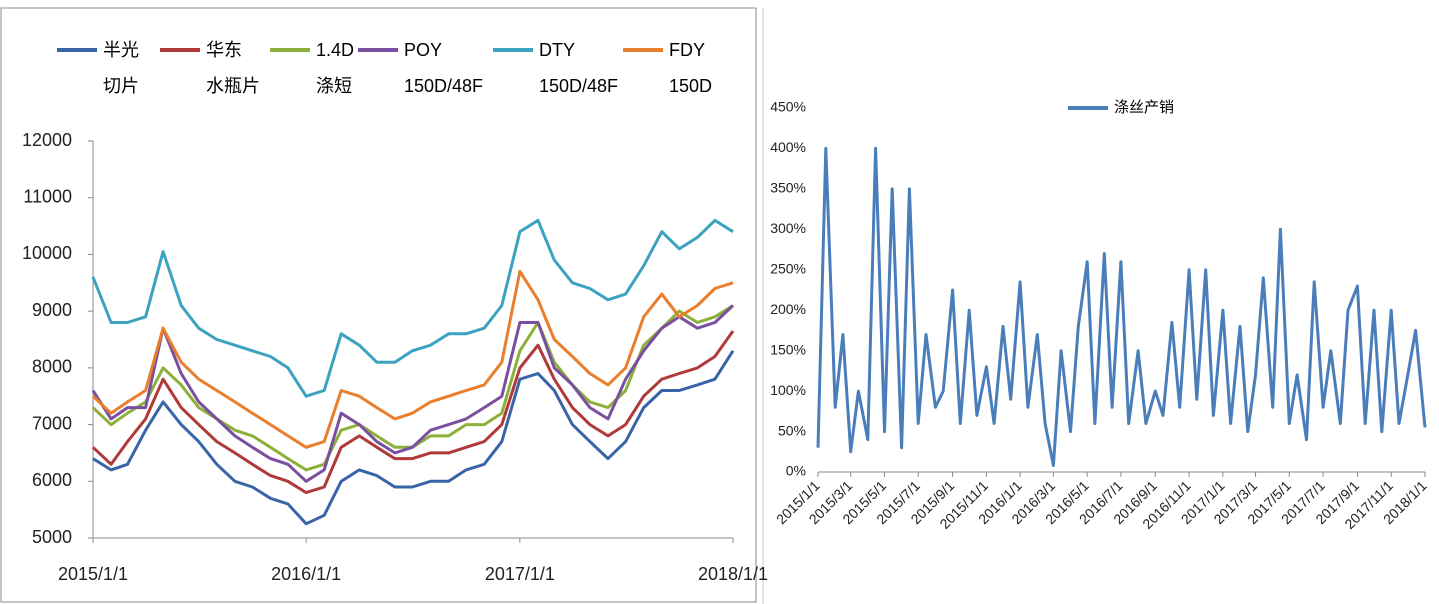  What do you see at coordinates (93, 574) in the screenshot?
I see `x-tick-label: 2015/1/1` at bounding box center [93, 574].